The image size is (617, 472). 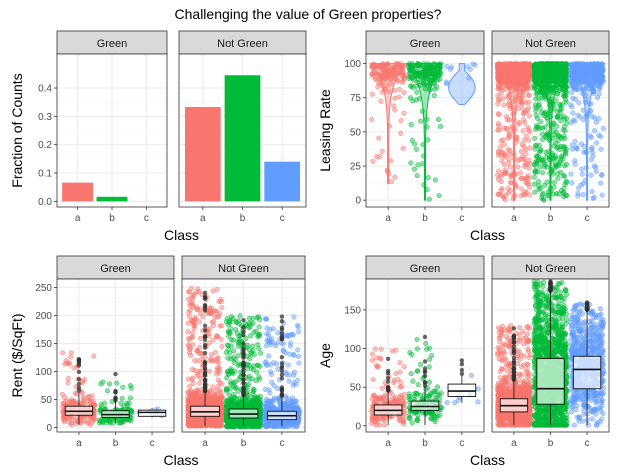 What do you see at coordinates (152, 413) in the screenshot?
I see `box-c` at bounding box center [152, 413].